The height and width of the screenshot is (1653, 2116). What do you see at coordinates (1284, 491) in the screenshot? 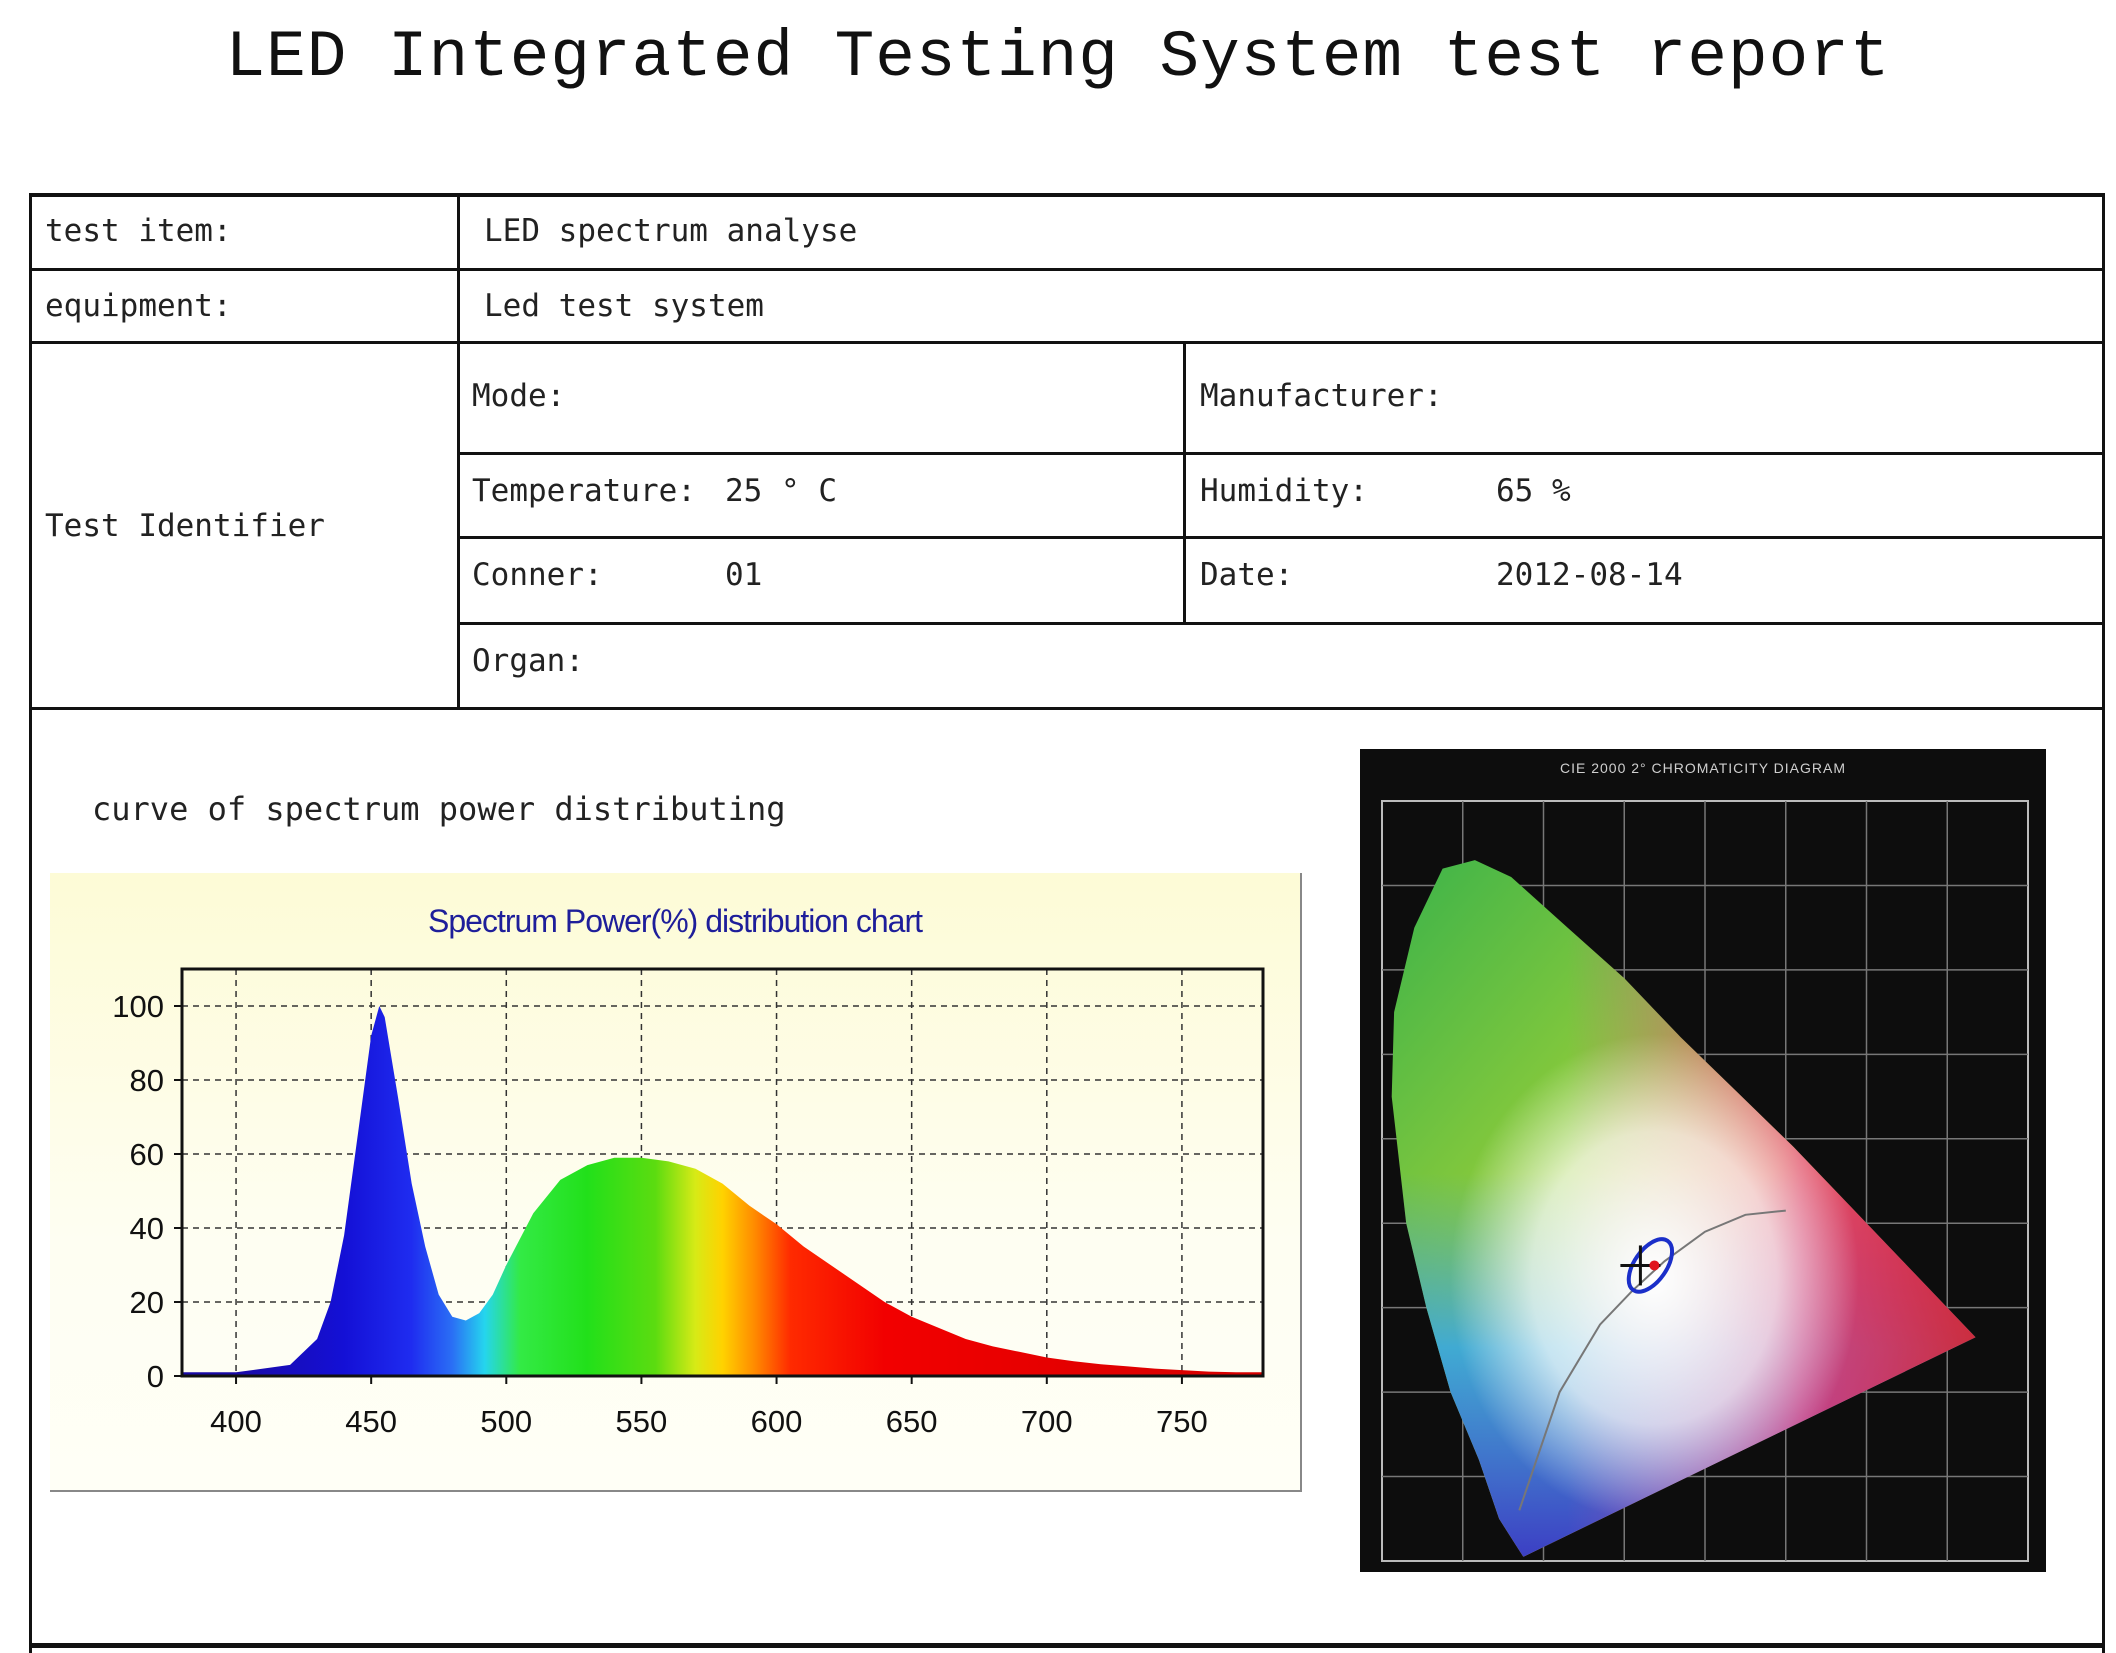
I see `humidity-label: Humidity:` at bounding box center [1284, 491].